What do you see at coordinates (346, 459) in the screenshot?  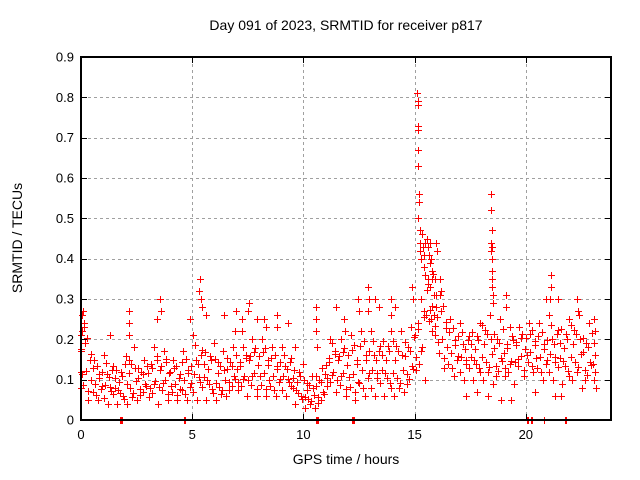 I see `x-axis-label: GPS time / hours` at bounding box center [346, 459].